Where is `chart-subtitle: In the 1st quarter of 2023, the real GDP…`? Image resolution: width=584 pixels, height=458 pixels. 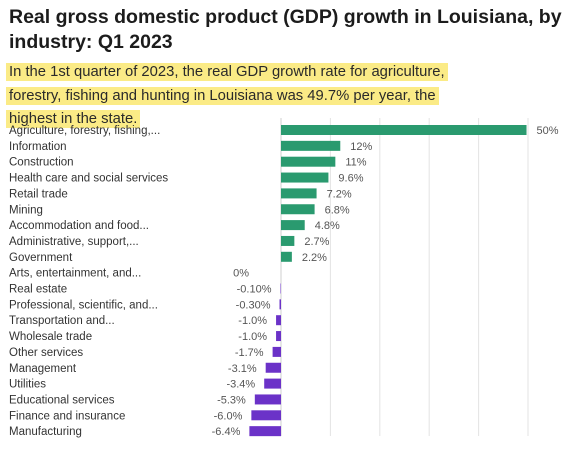
chart-subtitle: In the 1st quarter of 2023, the real GDP… is located at coordinates (241, 96).